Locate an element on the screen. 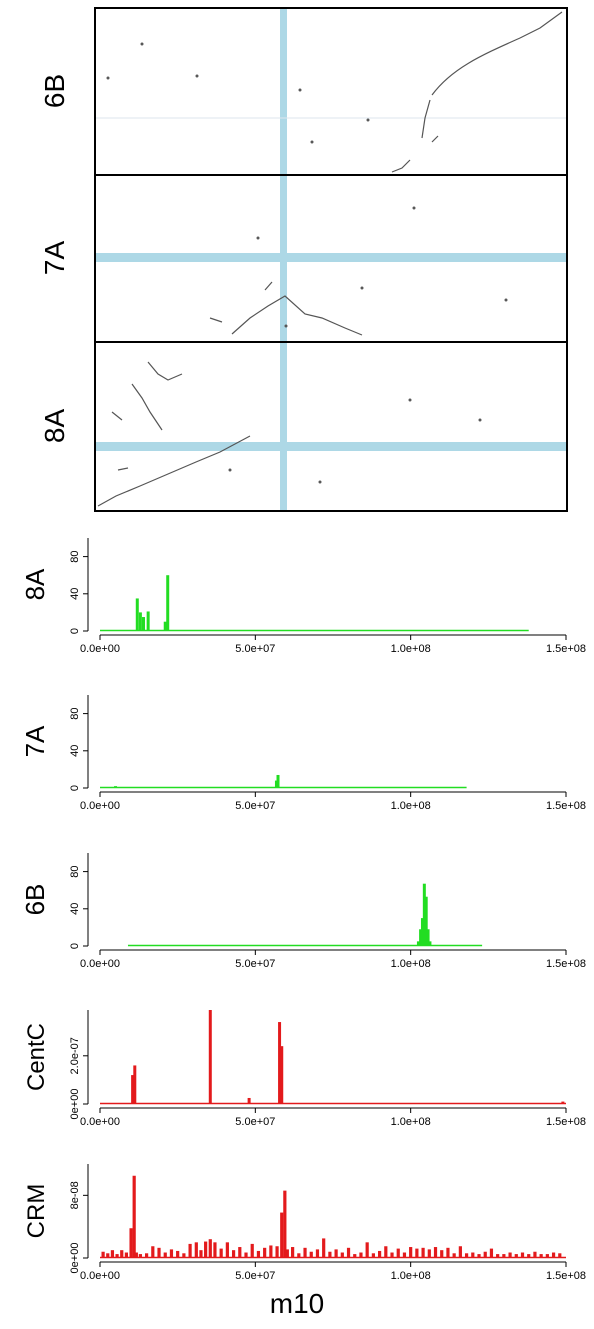 The width and height of the screenshot is (594, 1329). chart-panel-6b: 0 40 80 0.0e+00 5.0e+07 1.0e+08 1.5e+08 6B is located at coordinates (303, 911).